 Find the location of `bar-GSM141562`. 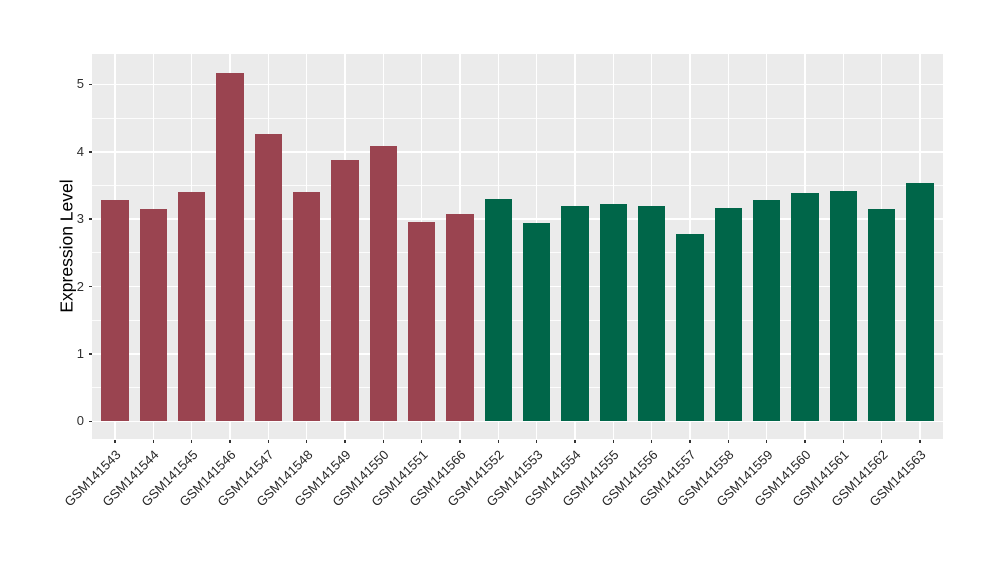

bar-GSM141562 is located at coordinates (881, 315).